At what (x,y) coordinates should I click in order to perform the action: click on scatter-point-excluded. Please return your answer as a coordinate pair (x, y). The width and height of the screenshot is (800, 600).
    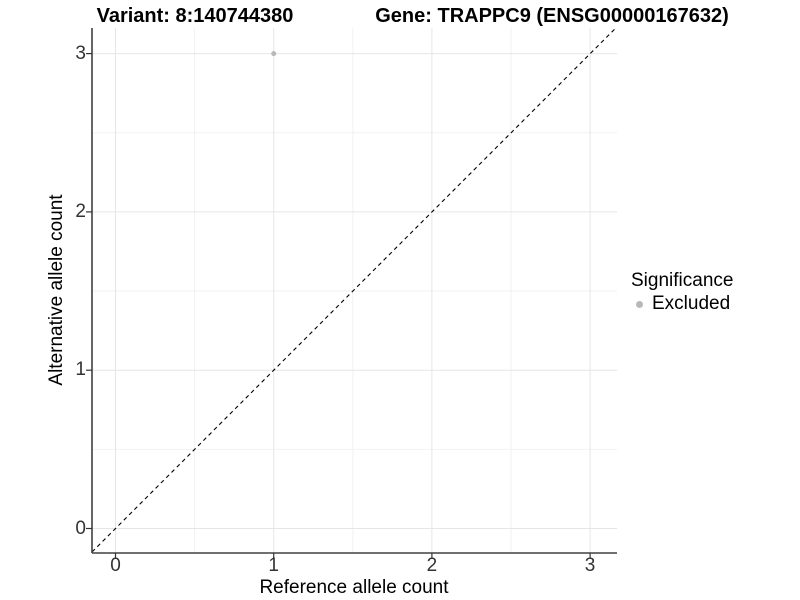
    Looking at the image, I should click on (274, 54).